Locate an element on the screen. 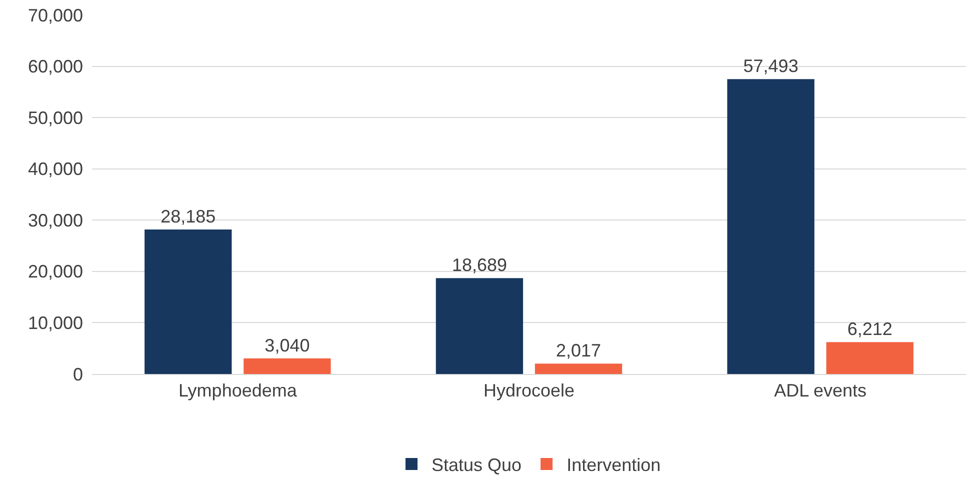 This screenshot has width=974, height=491. y-tick-label: 40,000 is located at coordinates (55, 169).